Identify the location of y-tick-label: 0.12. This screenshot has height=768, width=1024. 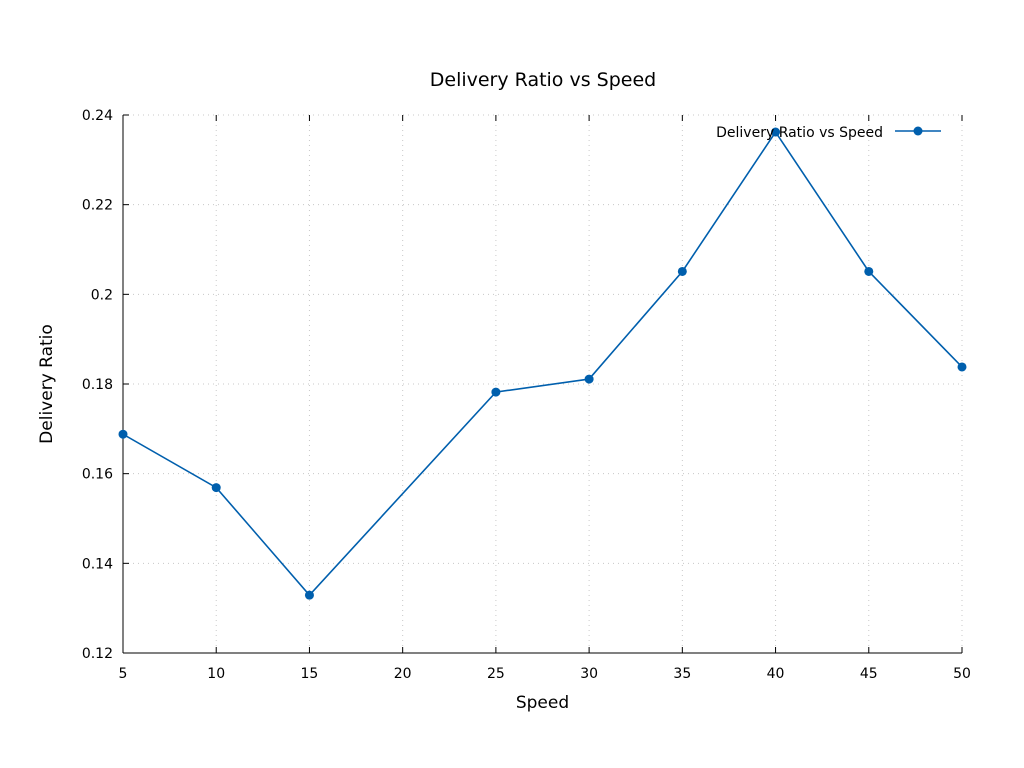
(97, 654).